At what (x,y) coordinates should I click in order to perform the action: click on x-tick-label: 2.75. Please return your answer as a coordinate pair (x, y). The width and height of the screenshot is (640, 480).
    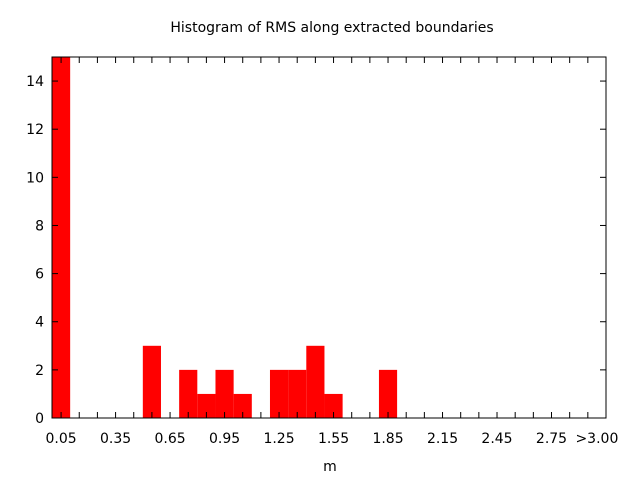
    Looking at the image, I should click on (551, 439).